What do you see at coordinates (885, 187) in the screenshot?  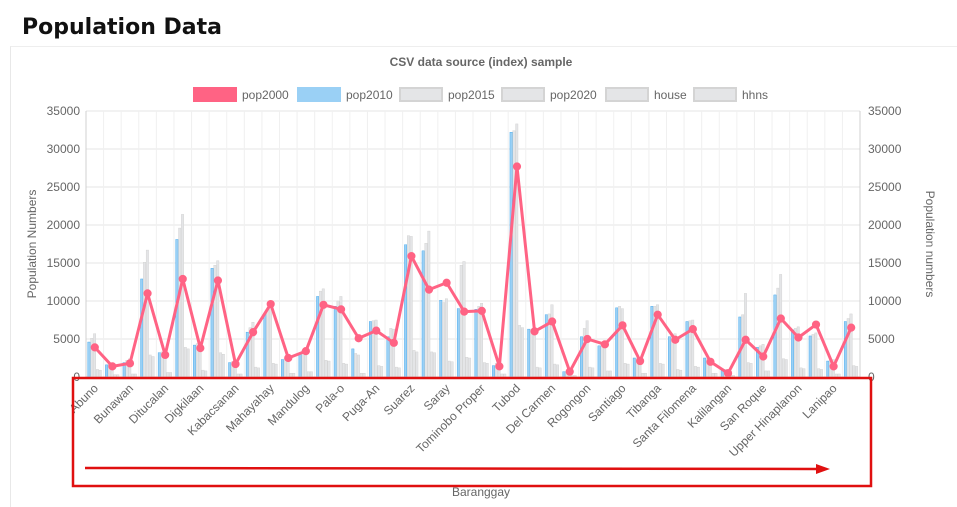 I see `y-tick-label-right: 25000` at bounding box center [885, 187].